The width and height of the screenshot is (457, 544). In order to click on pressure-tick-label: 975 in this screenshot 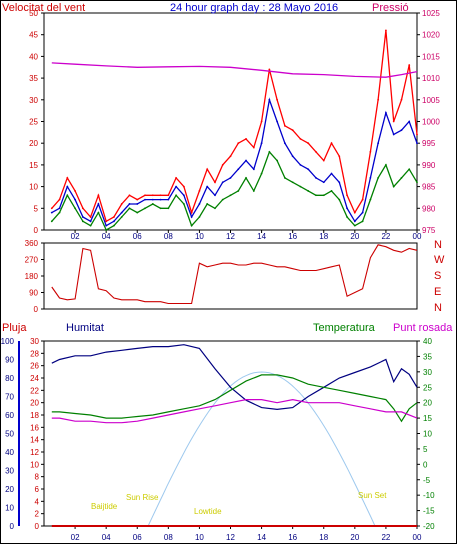, I will do `click(429, 230)`.